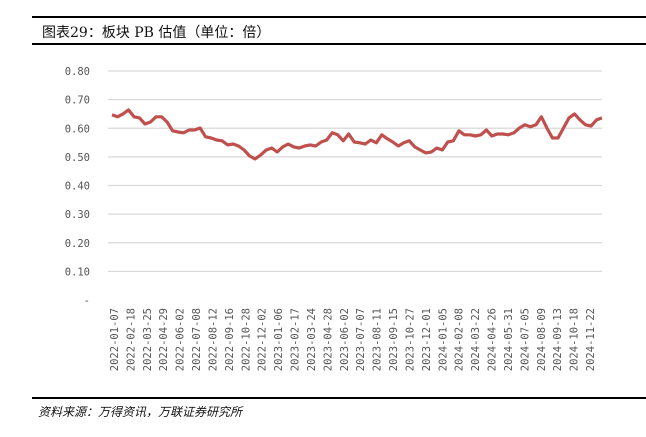  What do you see at coordinates (558, 339) in the screenshot?
I see `x-tick-label: 2024-09-13` at bounding box center [558, 339].